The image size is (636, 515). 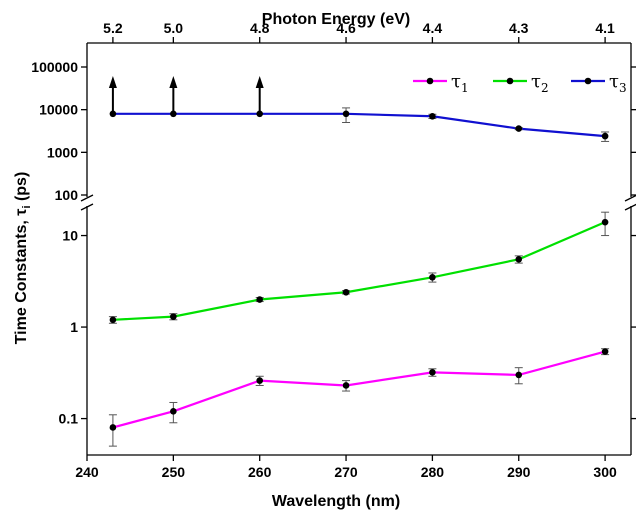 I want to click on x2-axis-title: Photon Energy (eV), so click(x=336, y=19).